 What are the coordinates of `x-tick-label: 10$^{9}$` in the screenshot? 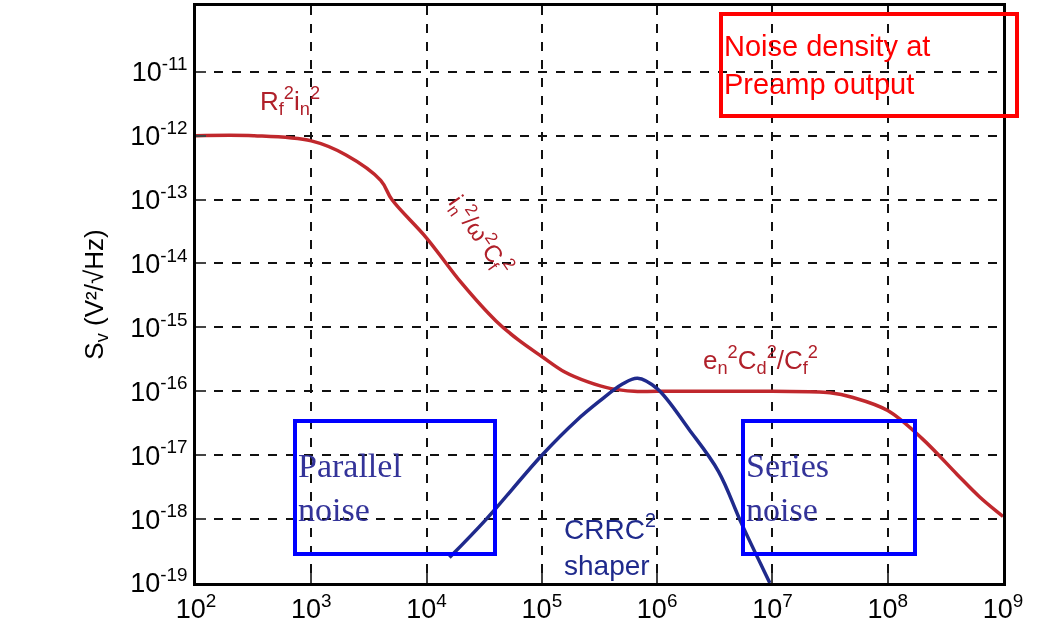 It's located at (1003, 607).